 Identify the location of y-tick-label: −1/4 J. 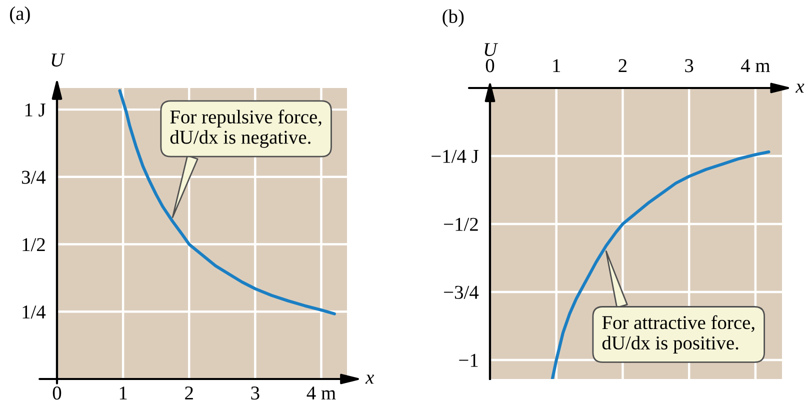
(455, 156).